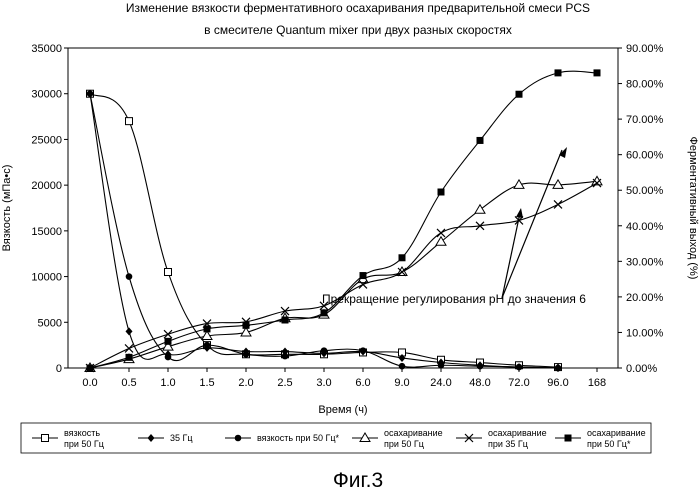 Image resolution: width=700 pixels, height=493 pixels. What do you see at coordinates (645, 49) in the screenshot?
I see `right-tick-label: 90.00%` at bounding box center [645, 49].